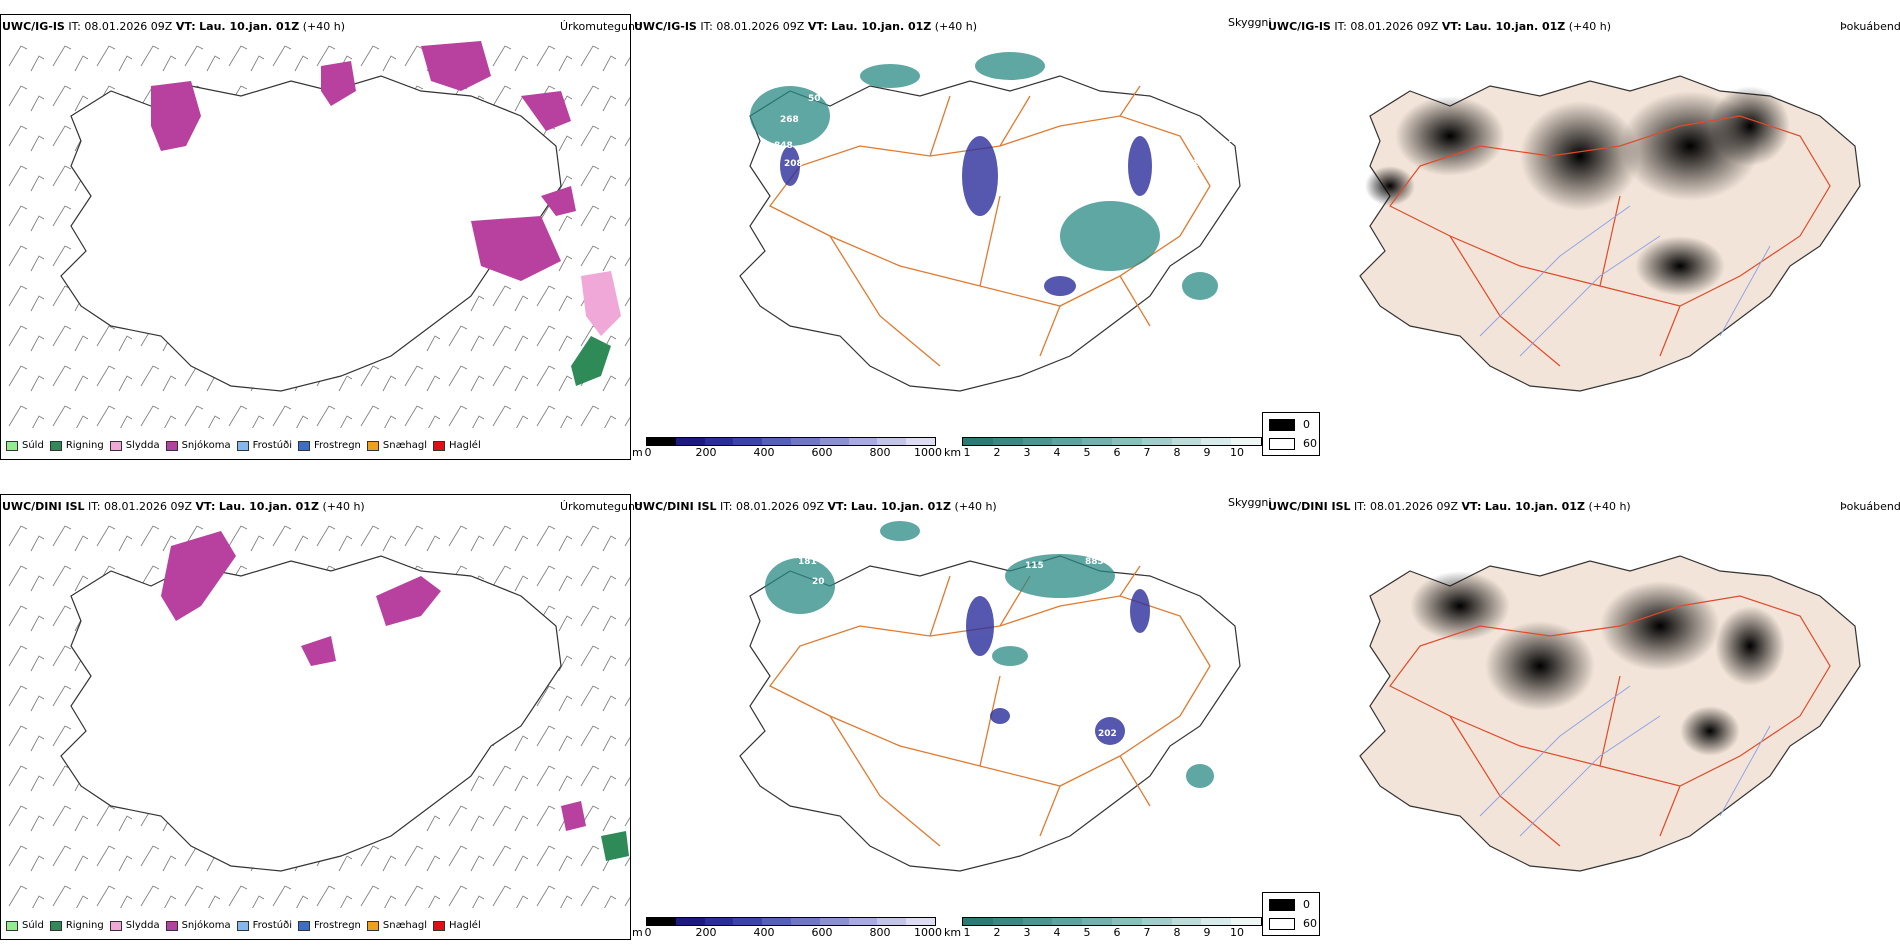 The height and width of the screenshot is (950, 1900). I want to click on colorbar-unit: km, so click(953, 452).